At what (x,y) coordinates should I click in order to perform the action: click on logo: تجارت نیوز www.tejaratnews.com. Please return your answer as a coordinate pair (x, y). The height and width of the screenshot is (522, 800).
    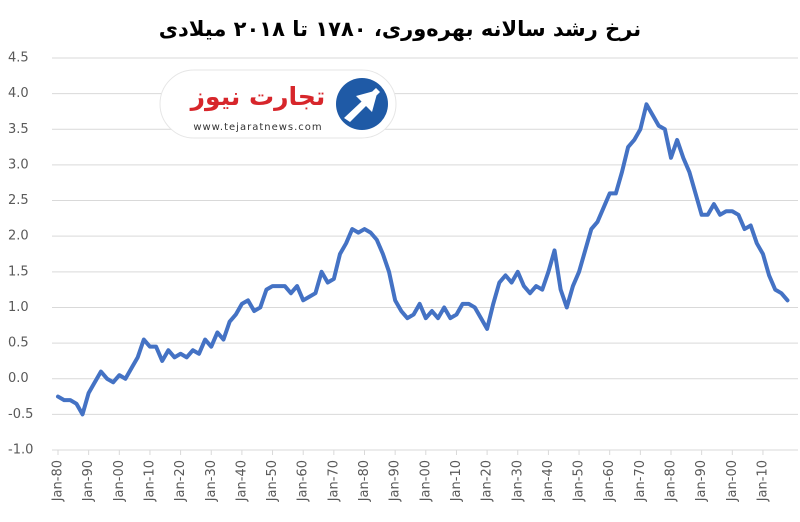
    Looking at the image, I should click on (278, 104).